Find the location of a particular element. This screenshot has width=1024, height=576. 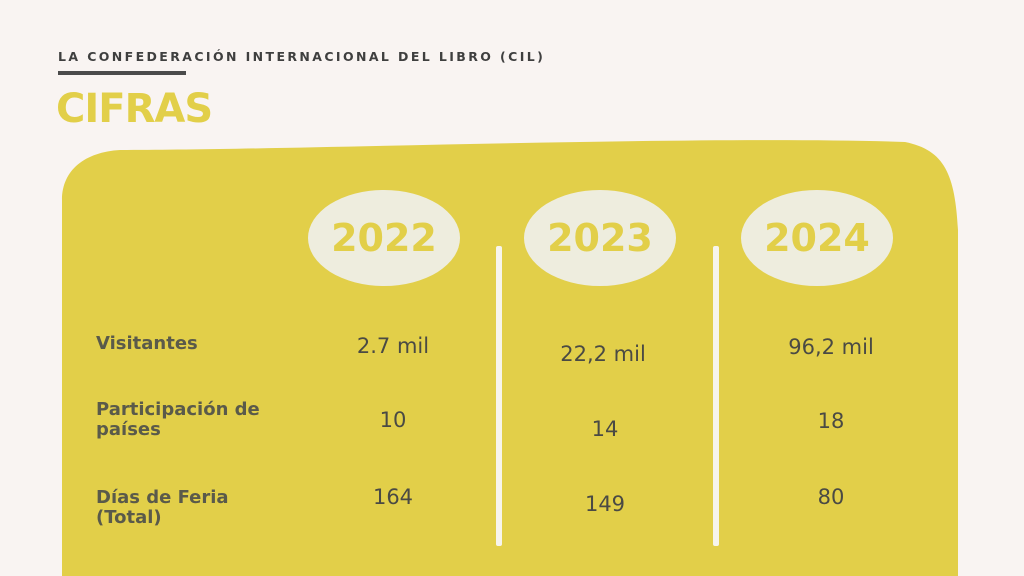

row-label-participacion: Participación de países is located at coordinates (178, 419).